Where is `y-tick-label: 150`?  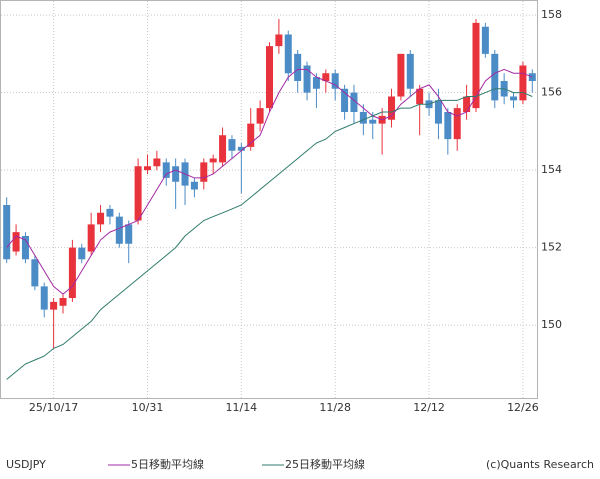
y-tick-label: 150 is located at coordinates (551, 324).